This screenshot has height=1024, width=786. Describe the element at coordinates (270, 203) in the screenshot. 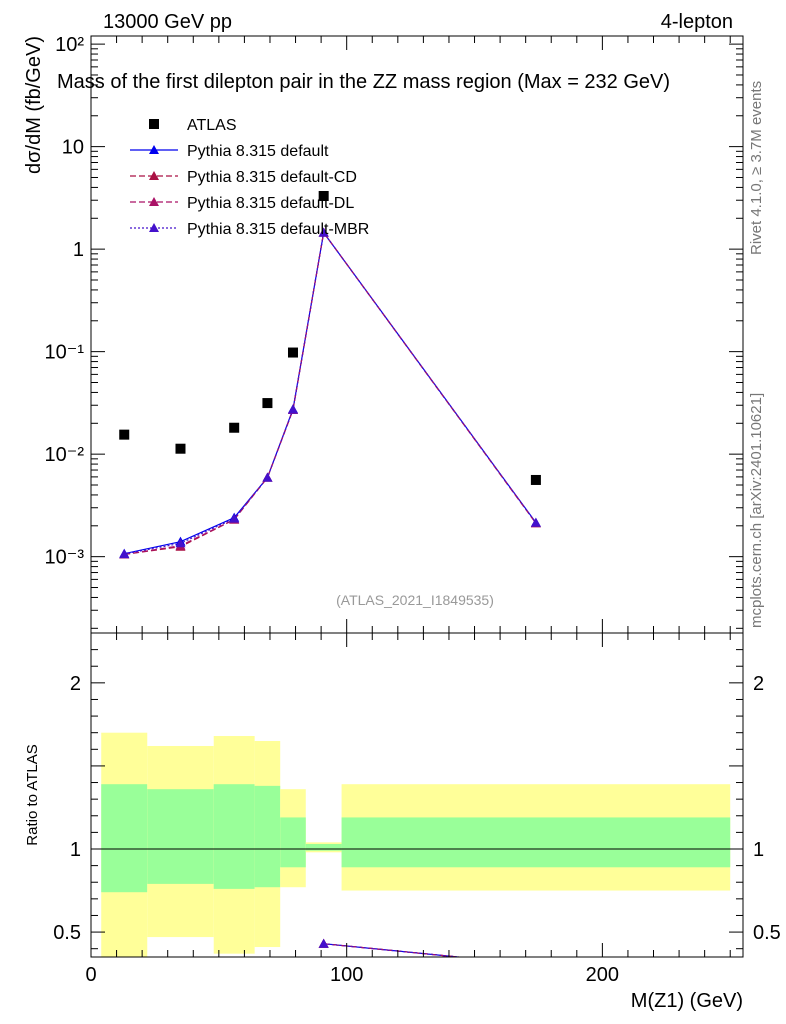

I see `legend-label-3: Pythia 8.315 default-DL` at that location.